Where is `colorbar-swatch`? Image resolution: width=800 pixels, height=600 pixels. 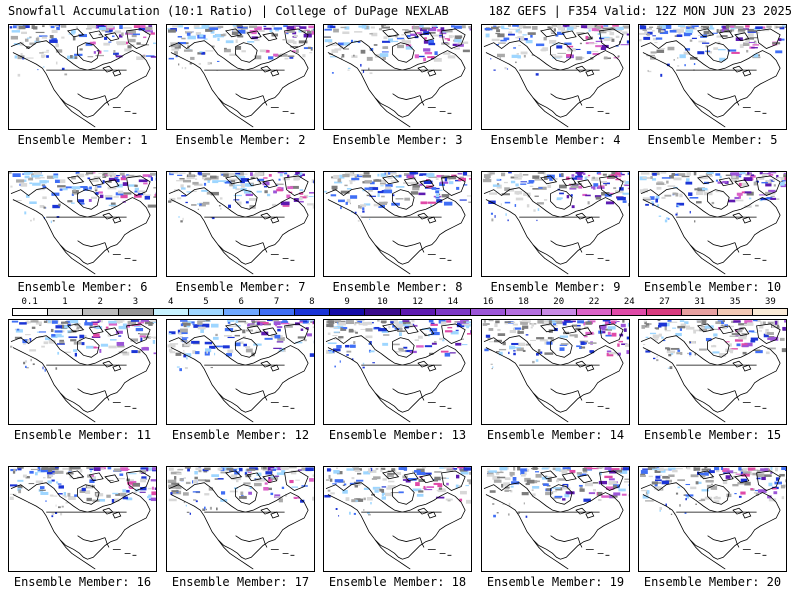
colorbar-swatch is located at coordinates (489, 312).